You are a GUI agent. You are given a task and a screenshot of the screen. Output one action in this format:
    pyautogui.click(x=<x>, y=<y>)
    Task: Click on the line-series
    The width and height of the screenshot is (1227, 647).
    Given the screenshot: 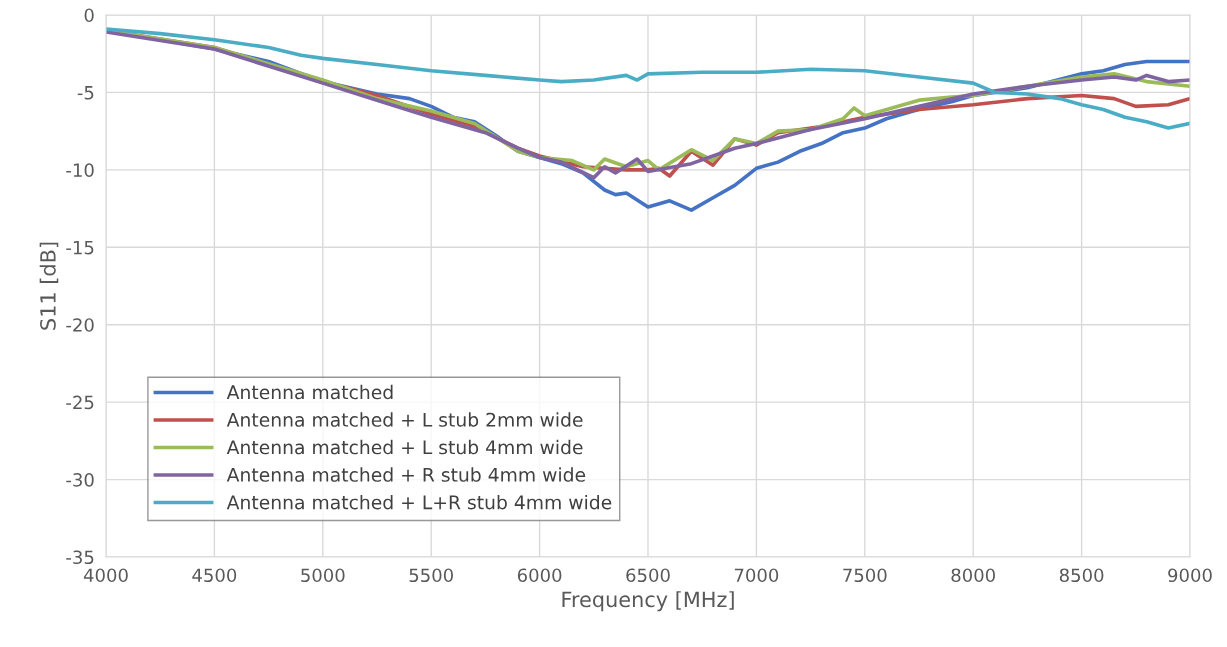 What is the action you would take?
    pyautogui.click(x=648, y=78)
    